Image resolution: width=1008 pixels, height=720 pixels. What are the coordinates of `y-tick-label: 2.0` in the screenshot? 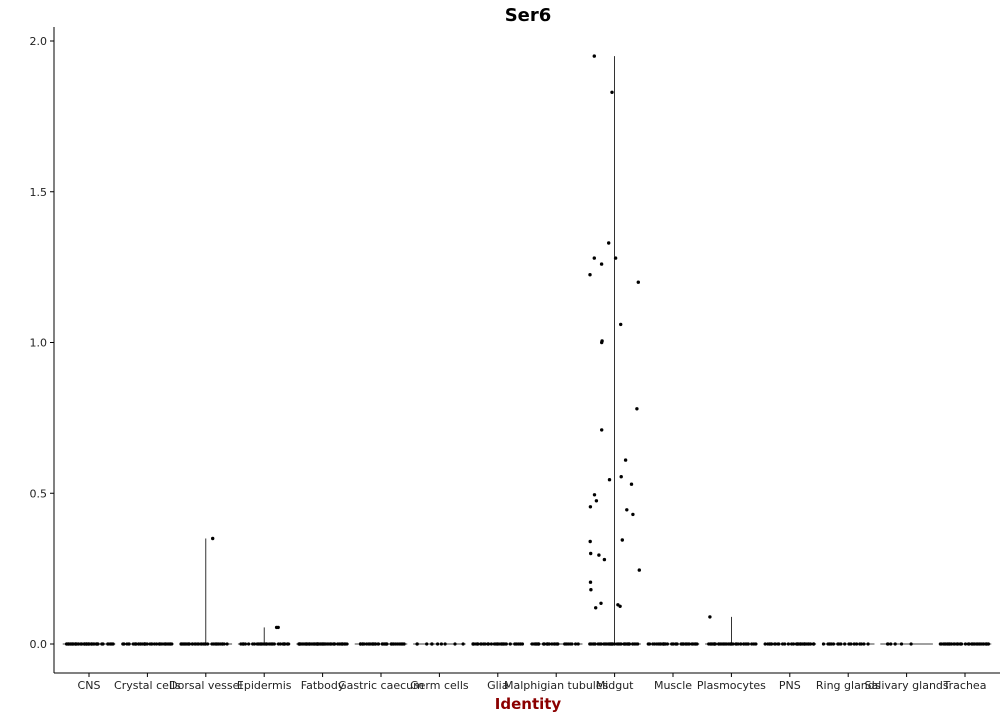 It's located at (39, 41).